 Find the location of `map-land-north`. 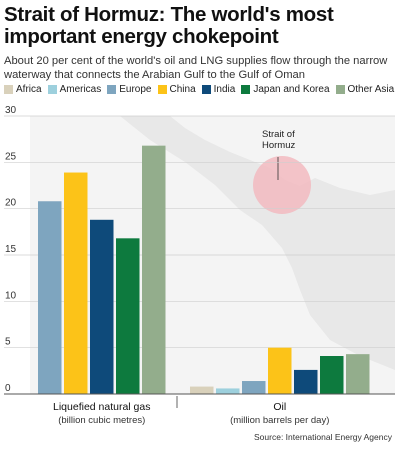

map-land-north is located at coordinates (282, 155).